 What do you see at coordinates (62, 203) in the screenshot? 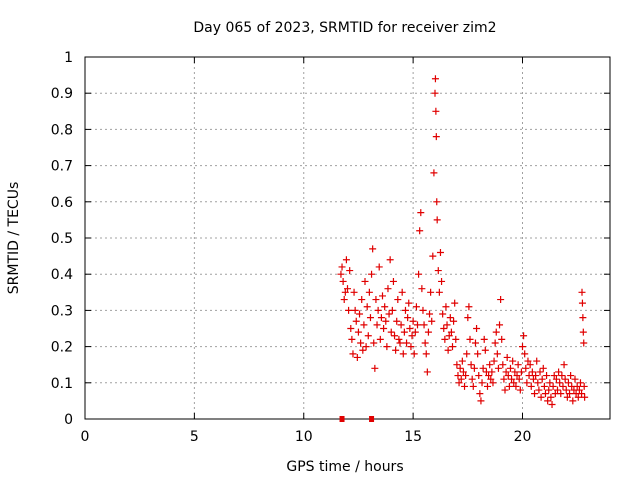
I see `y-tick-label: 0.6` at bounding box center [62, 203].